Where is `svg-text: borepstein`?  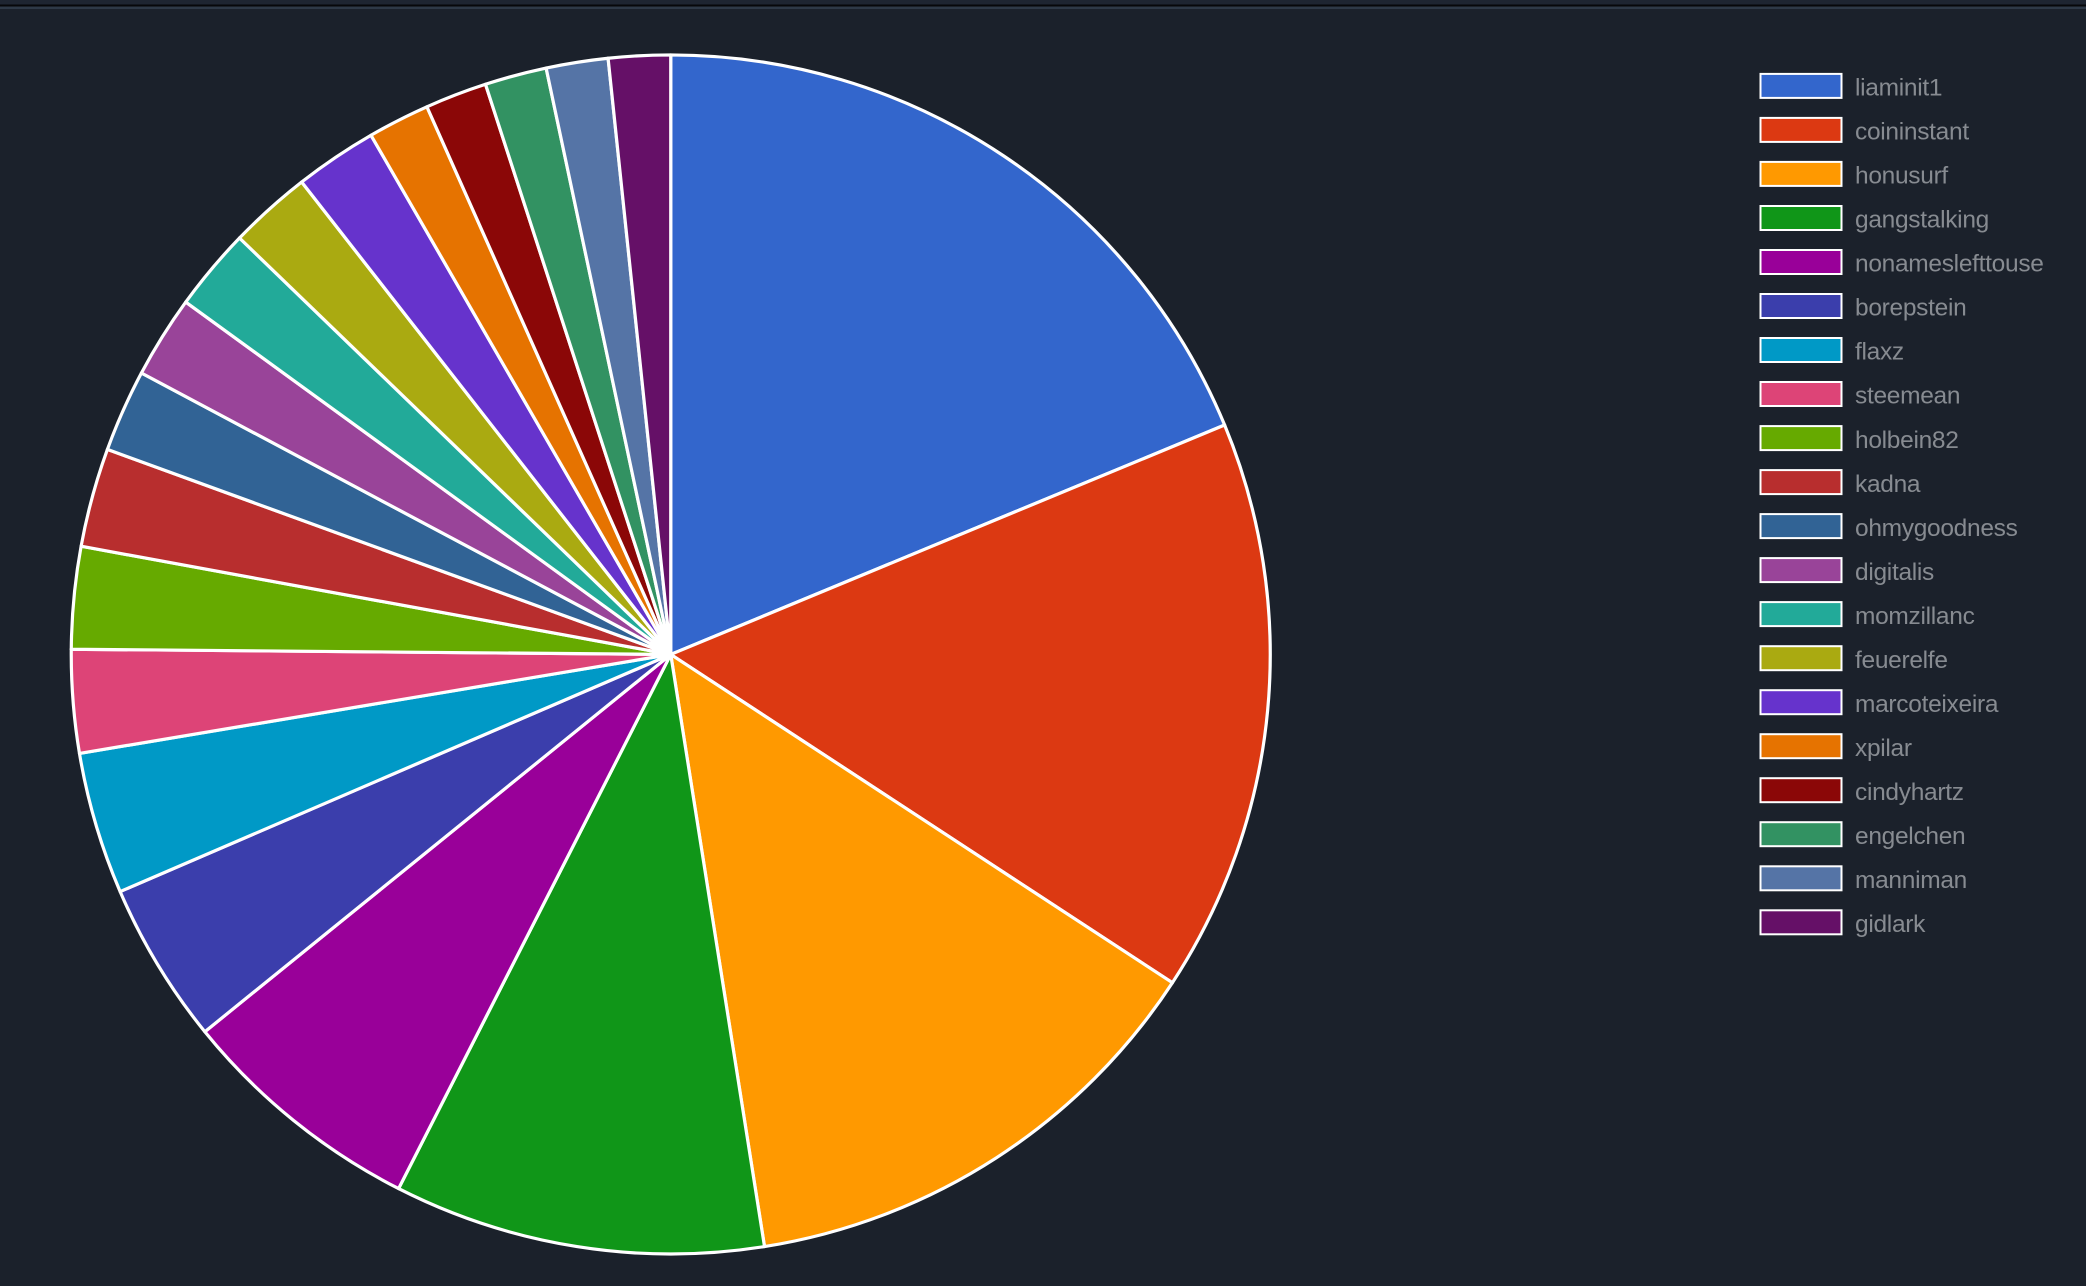
svg-text: borepstein is located at coordinates (1910, 308).